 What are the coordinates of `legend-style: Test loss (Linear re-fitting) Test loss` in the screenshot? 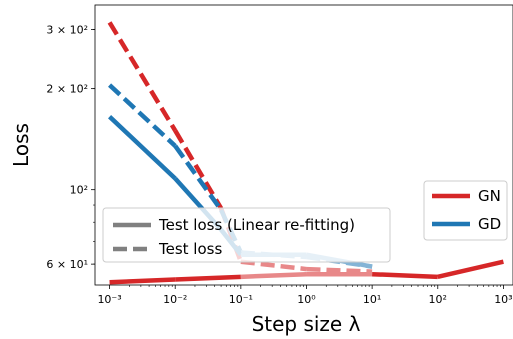 It's located at (246, 235).